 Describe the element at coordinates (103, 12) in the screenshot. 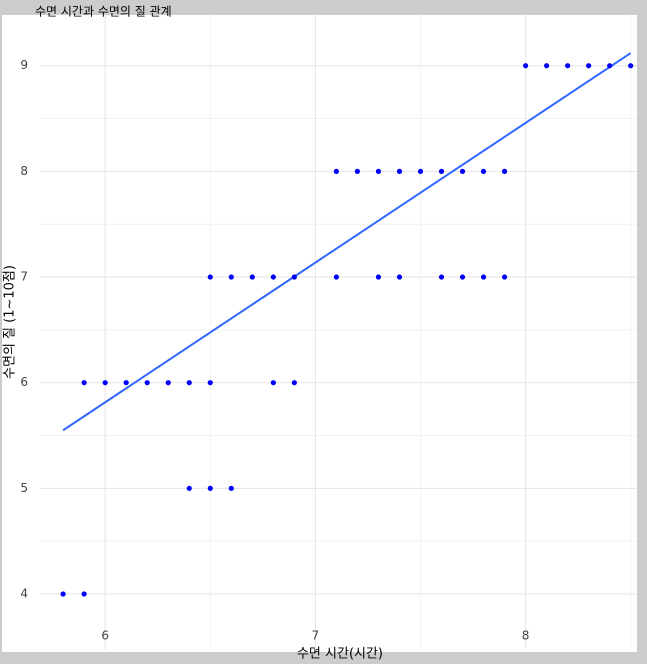

I see `chart-title: 수면 시간과 수면의 질 관계` at that location.